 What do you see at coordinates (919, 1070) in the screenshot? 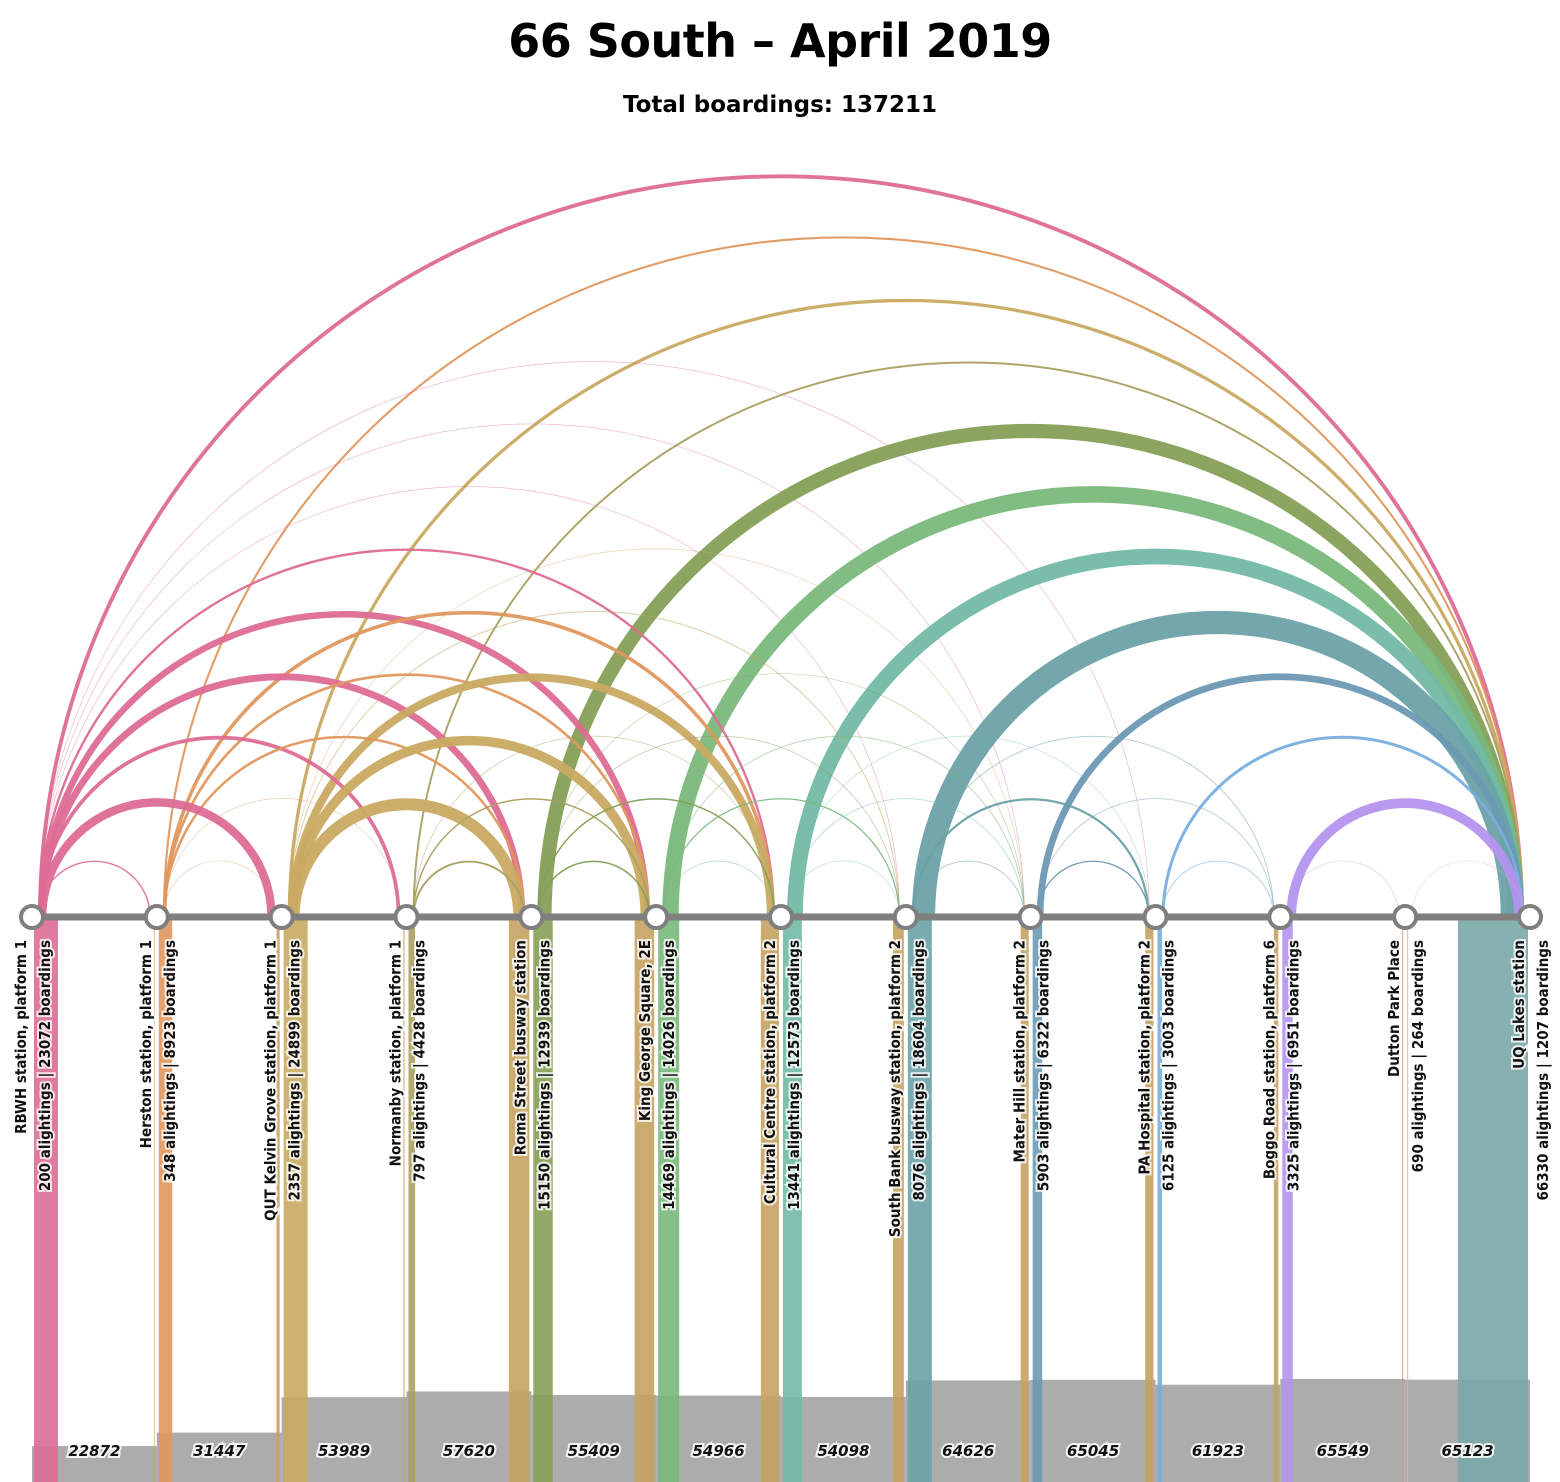
I see `stop-stats-label: 8076 alightings | 18604 boardings` at bounding box center [919, 1070].